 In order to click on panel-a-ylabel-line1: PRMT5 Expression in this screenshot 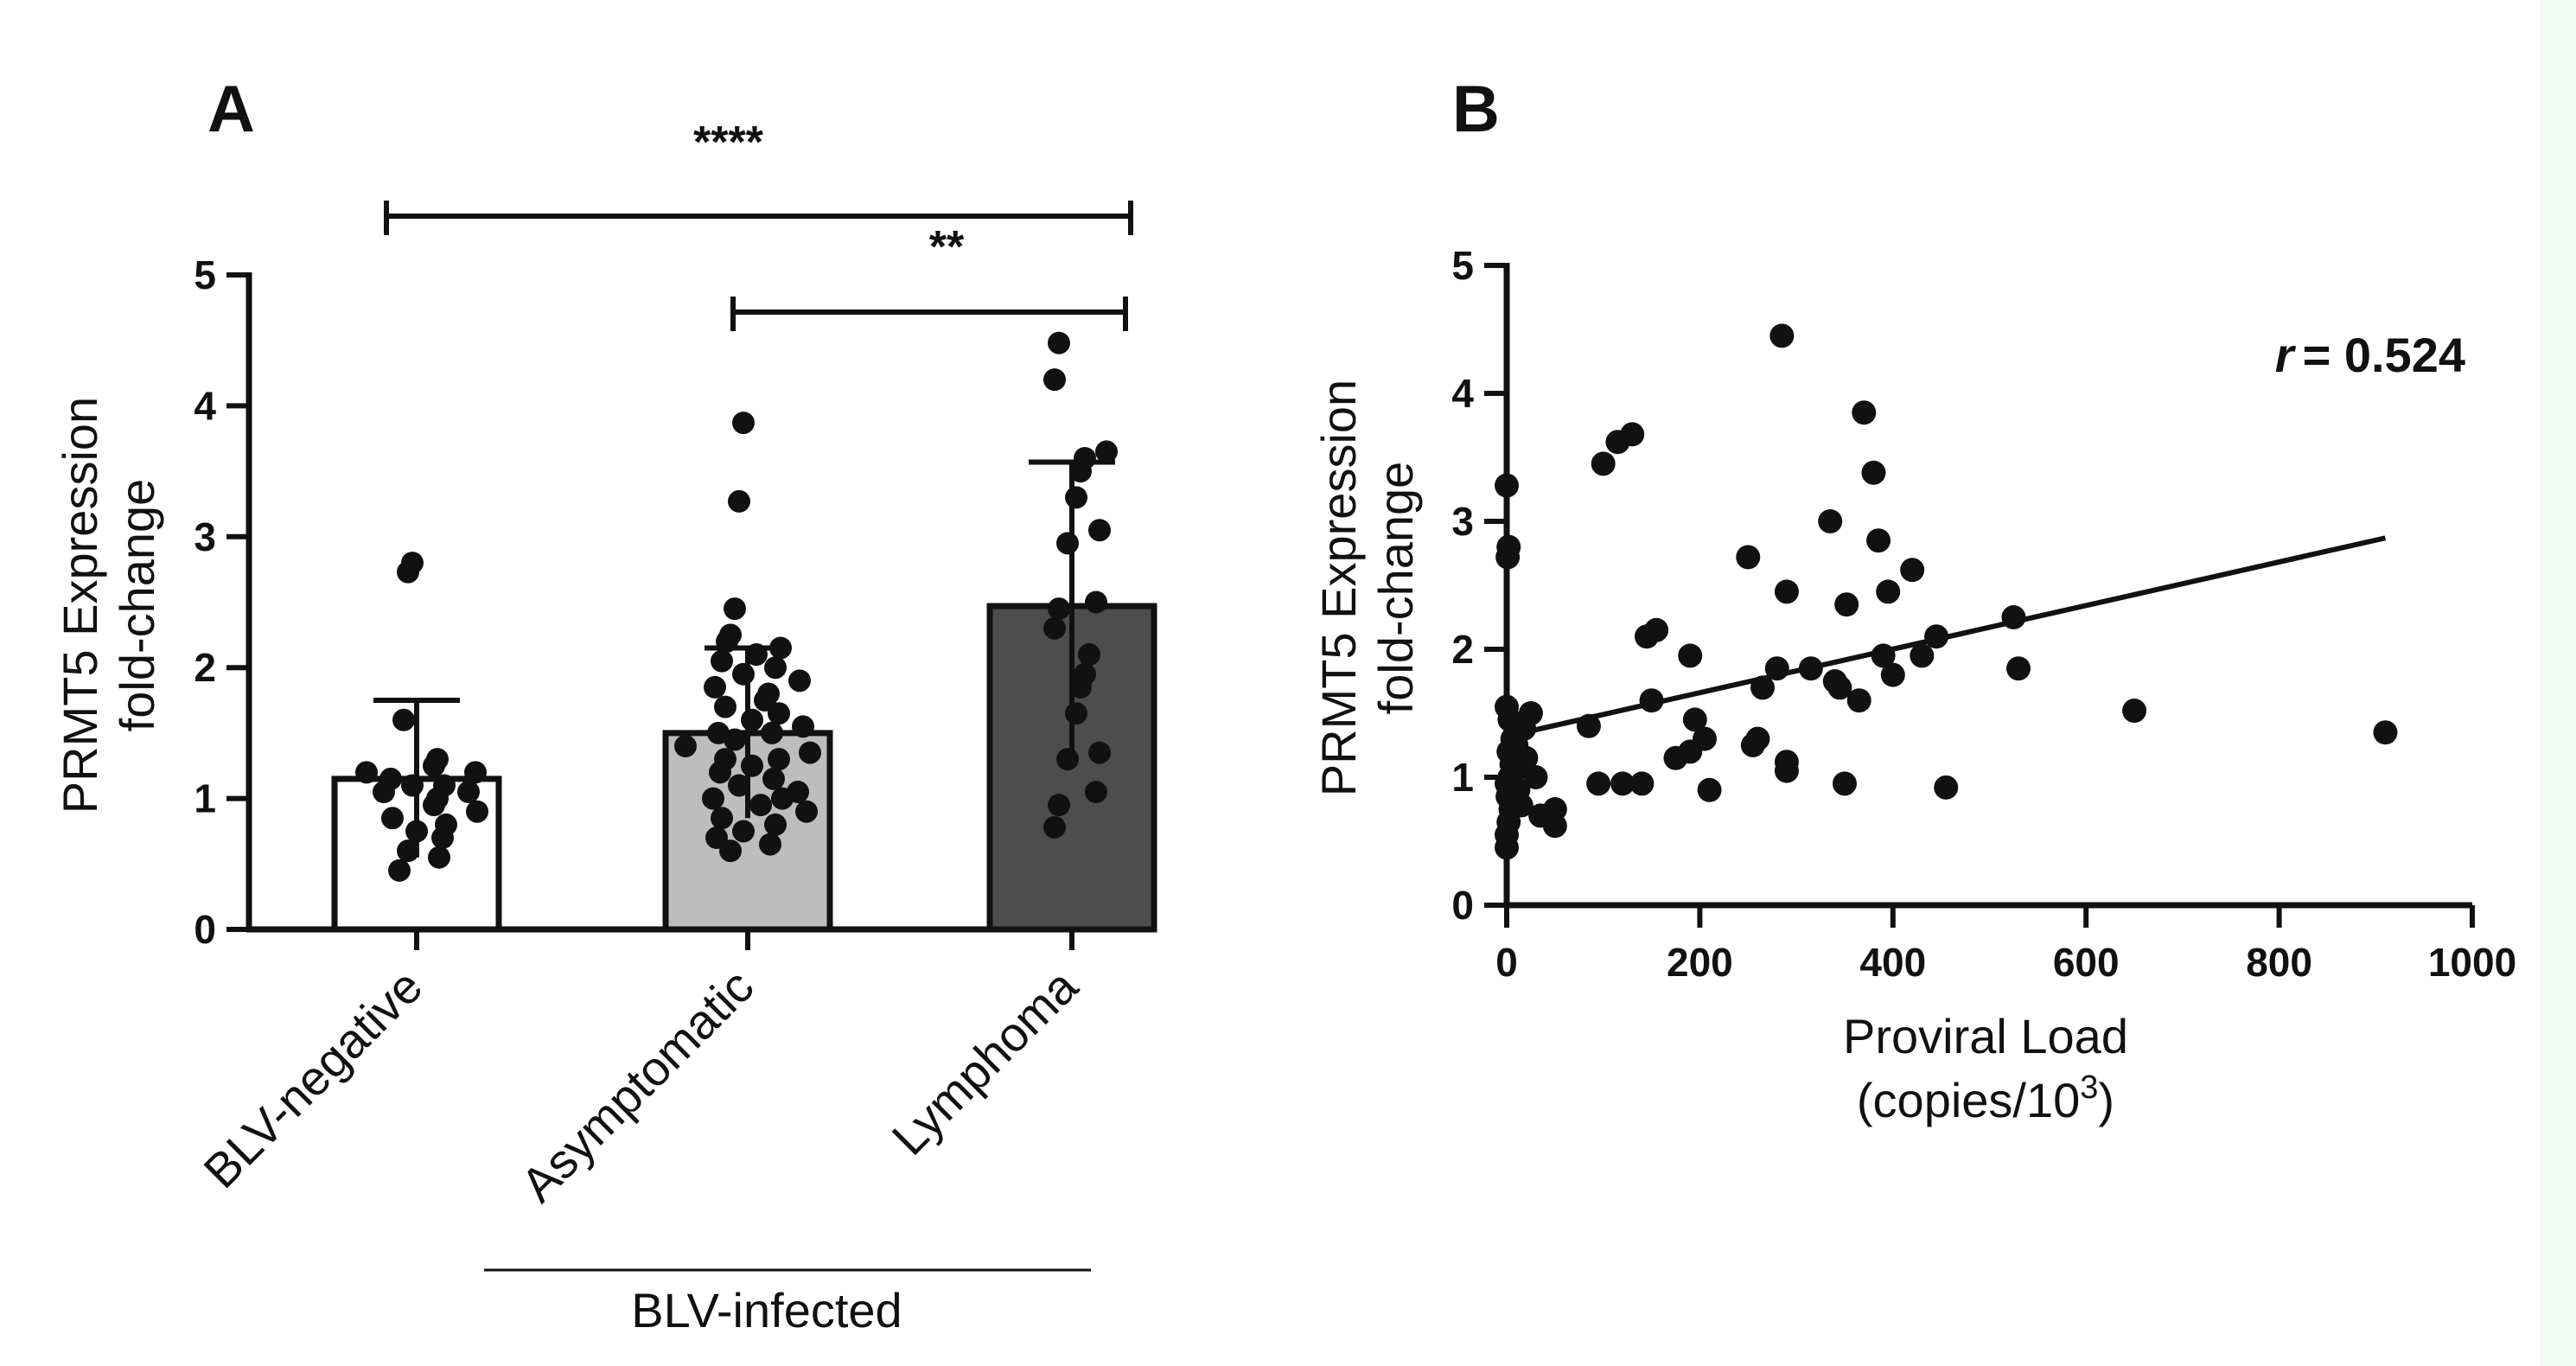, I will do `click(80, 606)`.